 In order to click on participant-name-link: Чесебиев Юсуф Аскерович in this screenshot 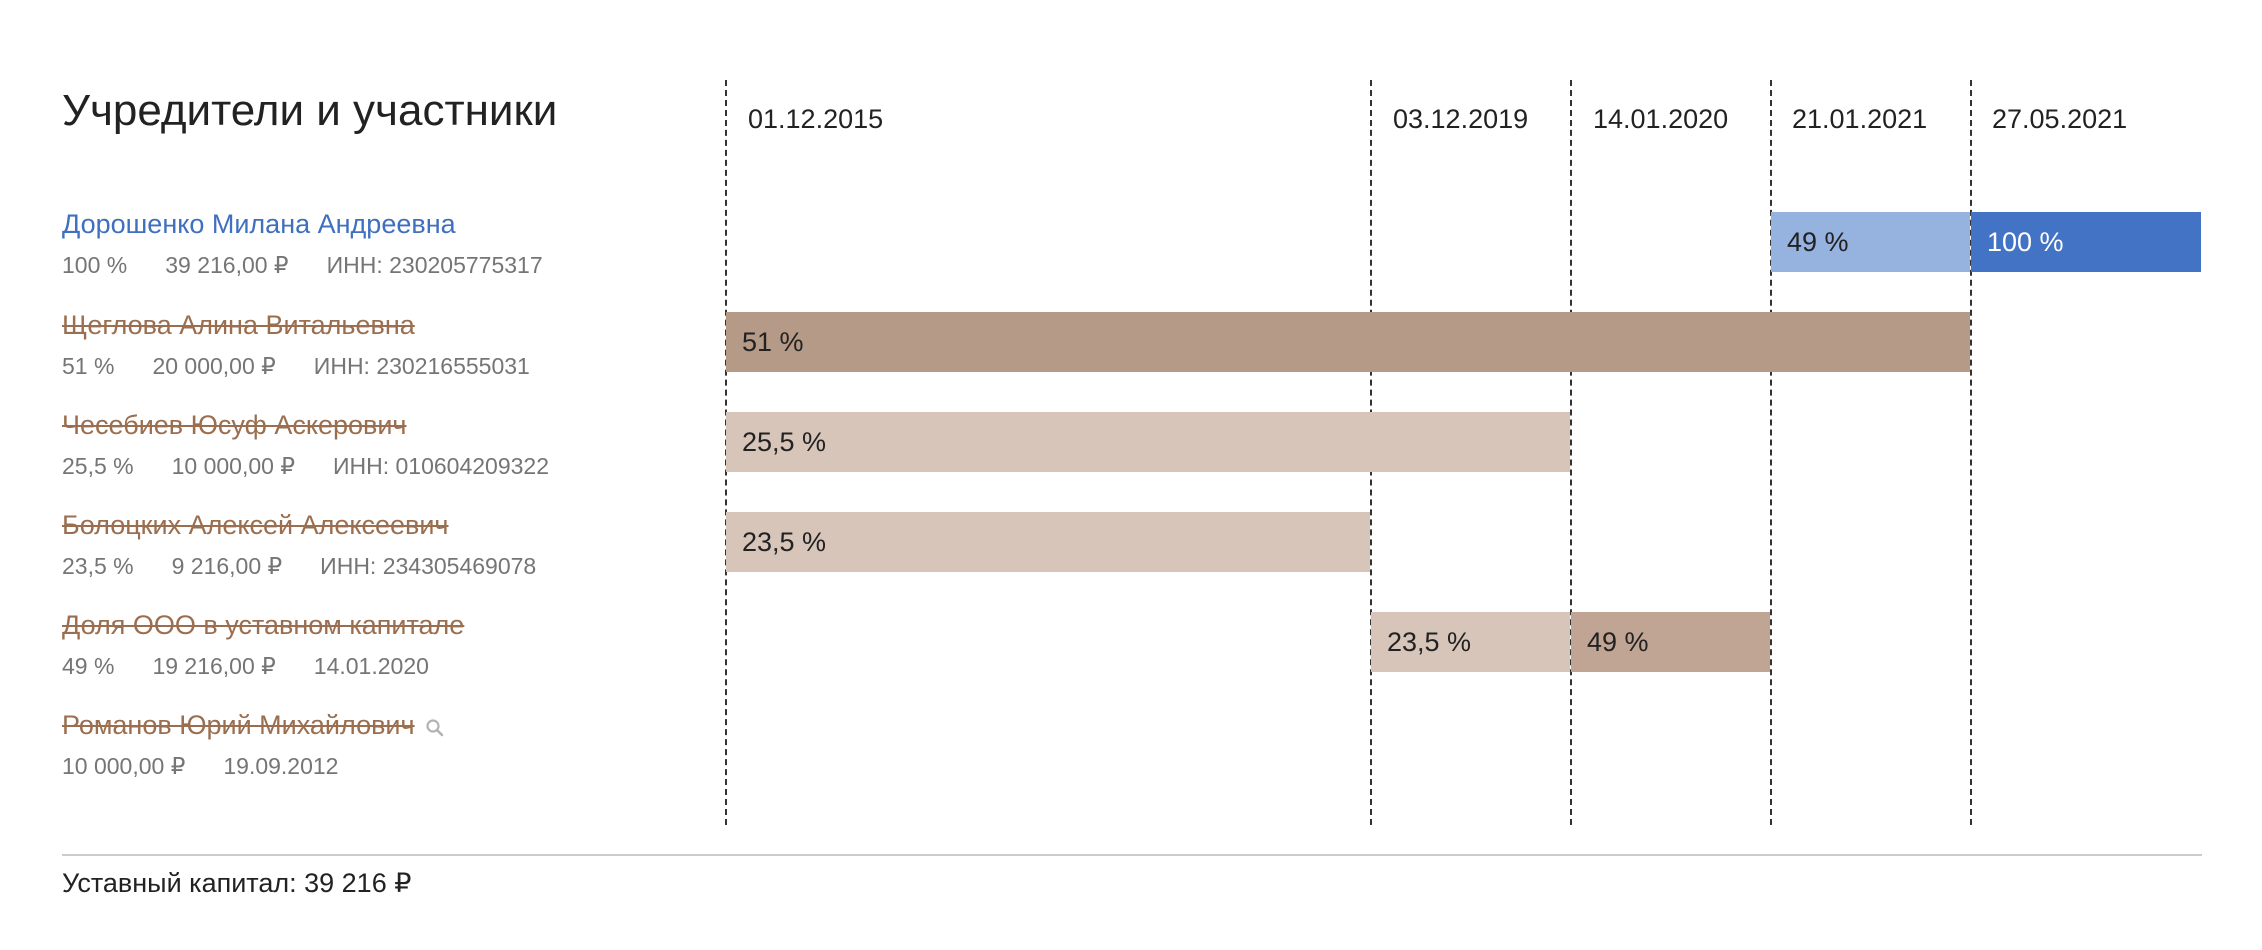, I will do `click(234, 425)`.